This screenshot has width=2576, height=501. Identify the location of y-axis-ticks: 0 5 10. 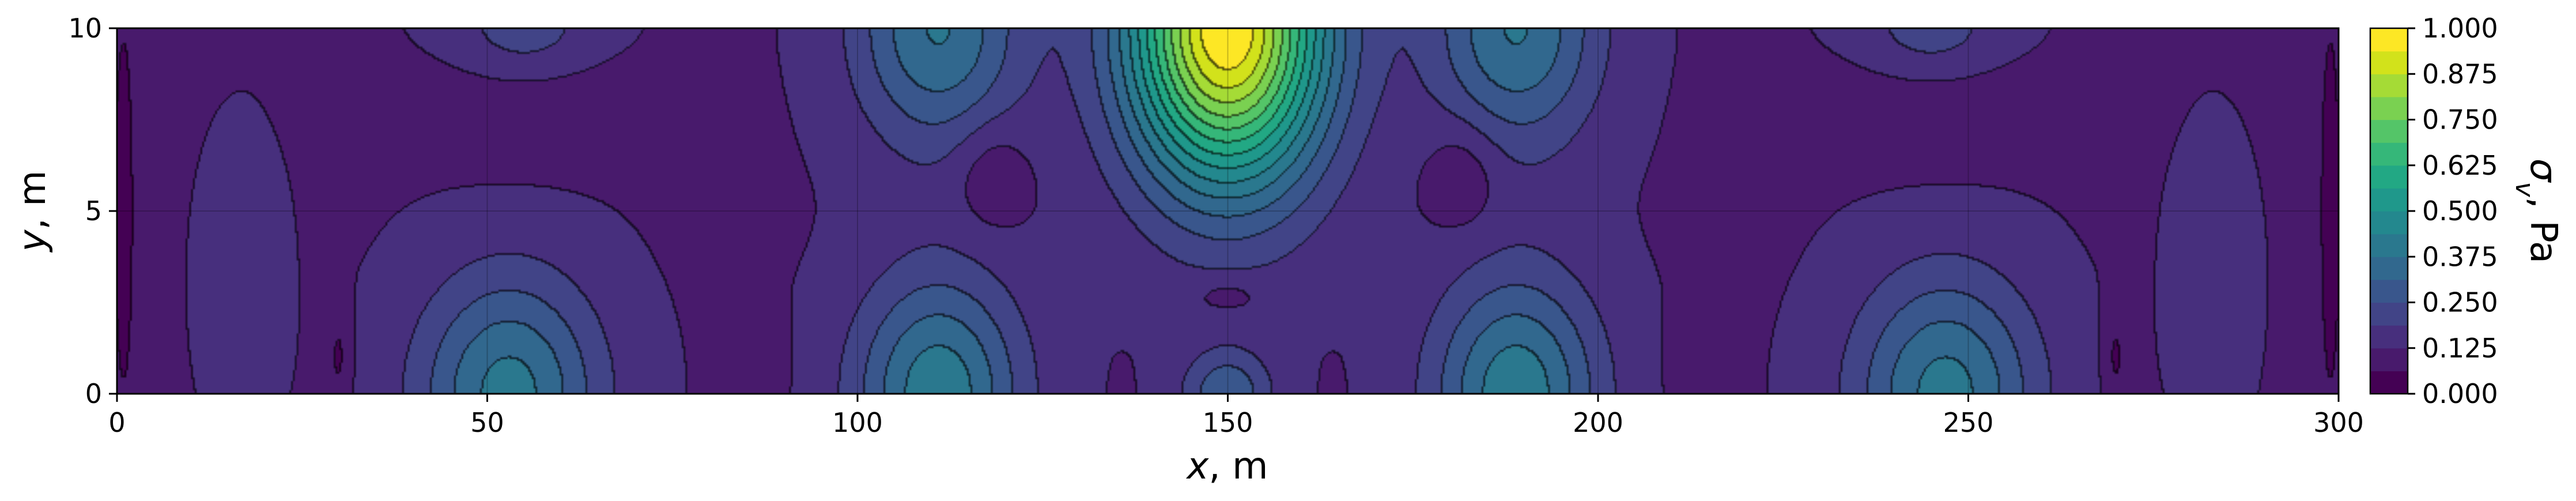
(92, 211).